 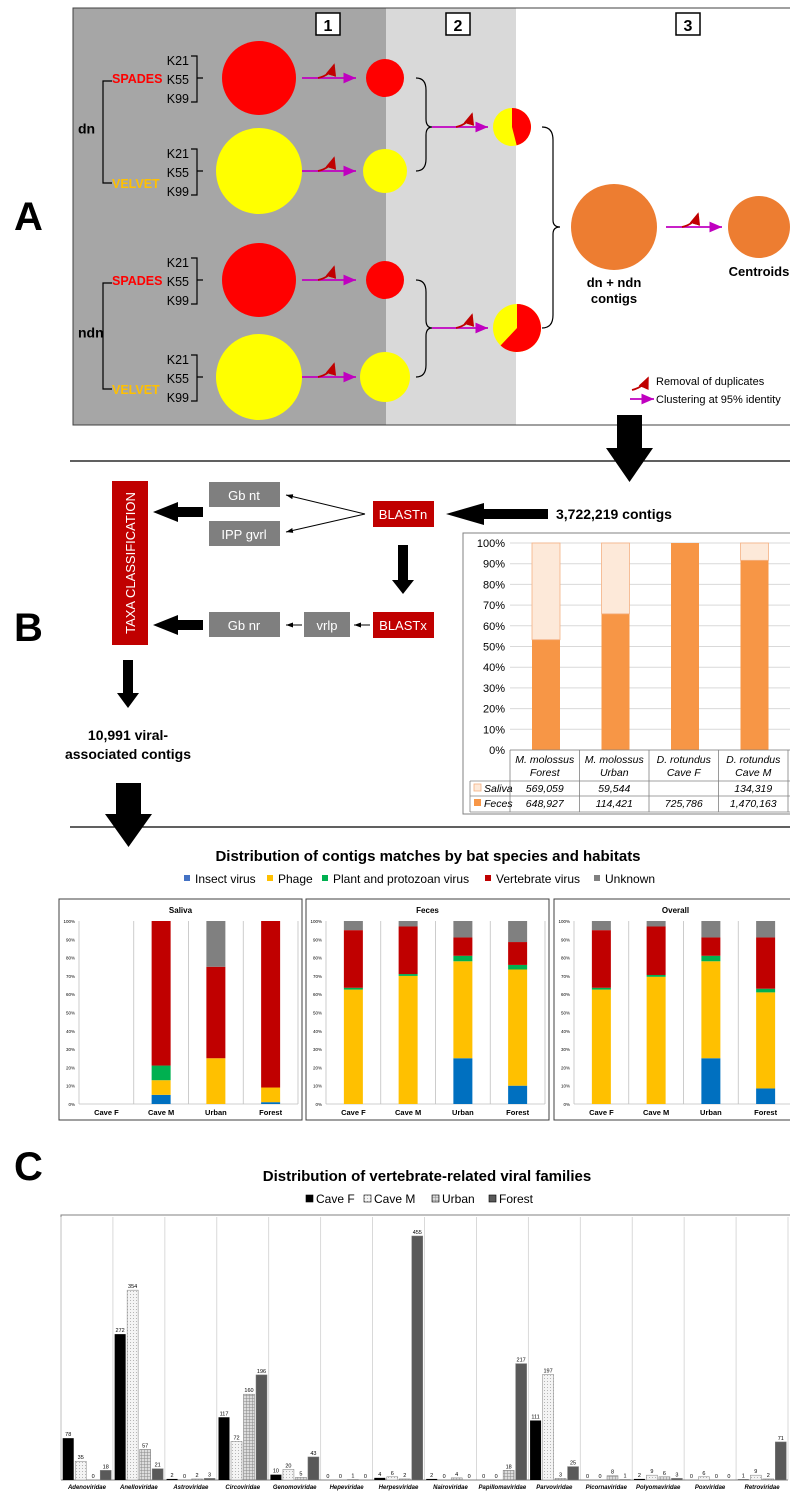 What do you see at coordinates (130, 563) in the screenshot?
I see `taxa-classification-box` at bounding box center [130, 563].